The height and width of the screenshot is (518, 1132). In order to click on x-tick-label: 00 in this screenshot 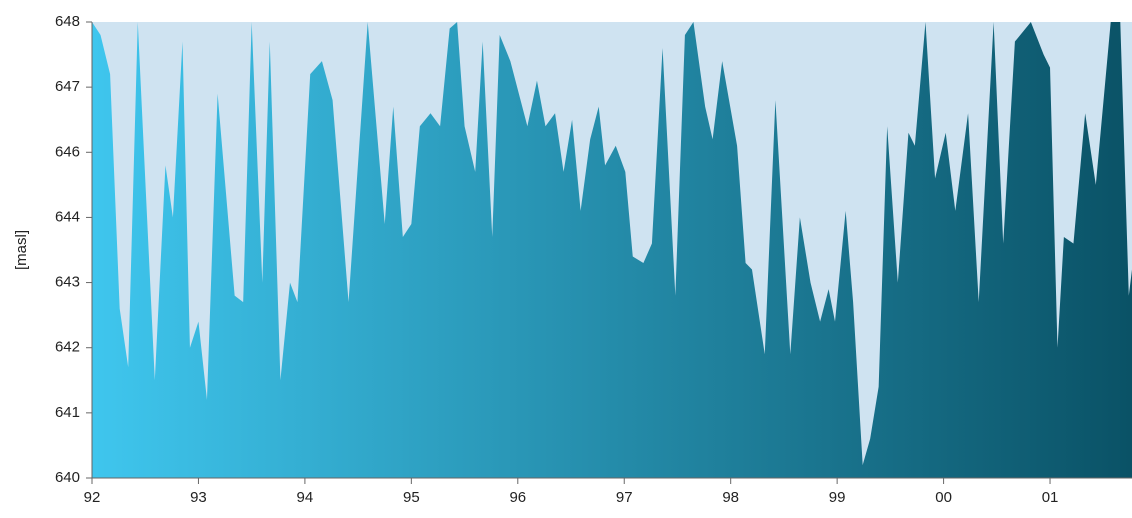, I will do `click(943, 497)`.